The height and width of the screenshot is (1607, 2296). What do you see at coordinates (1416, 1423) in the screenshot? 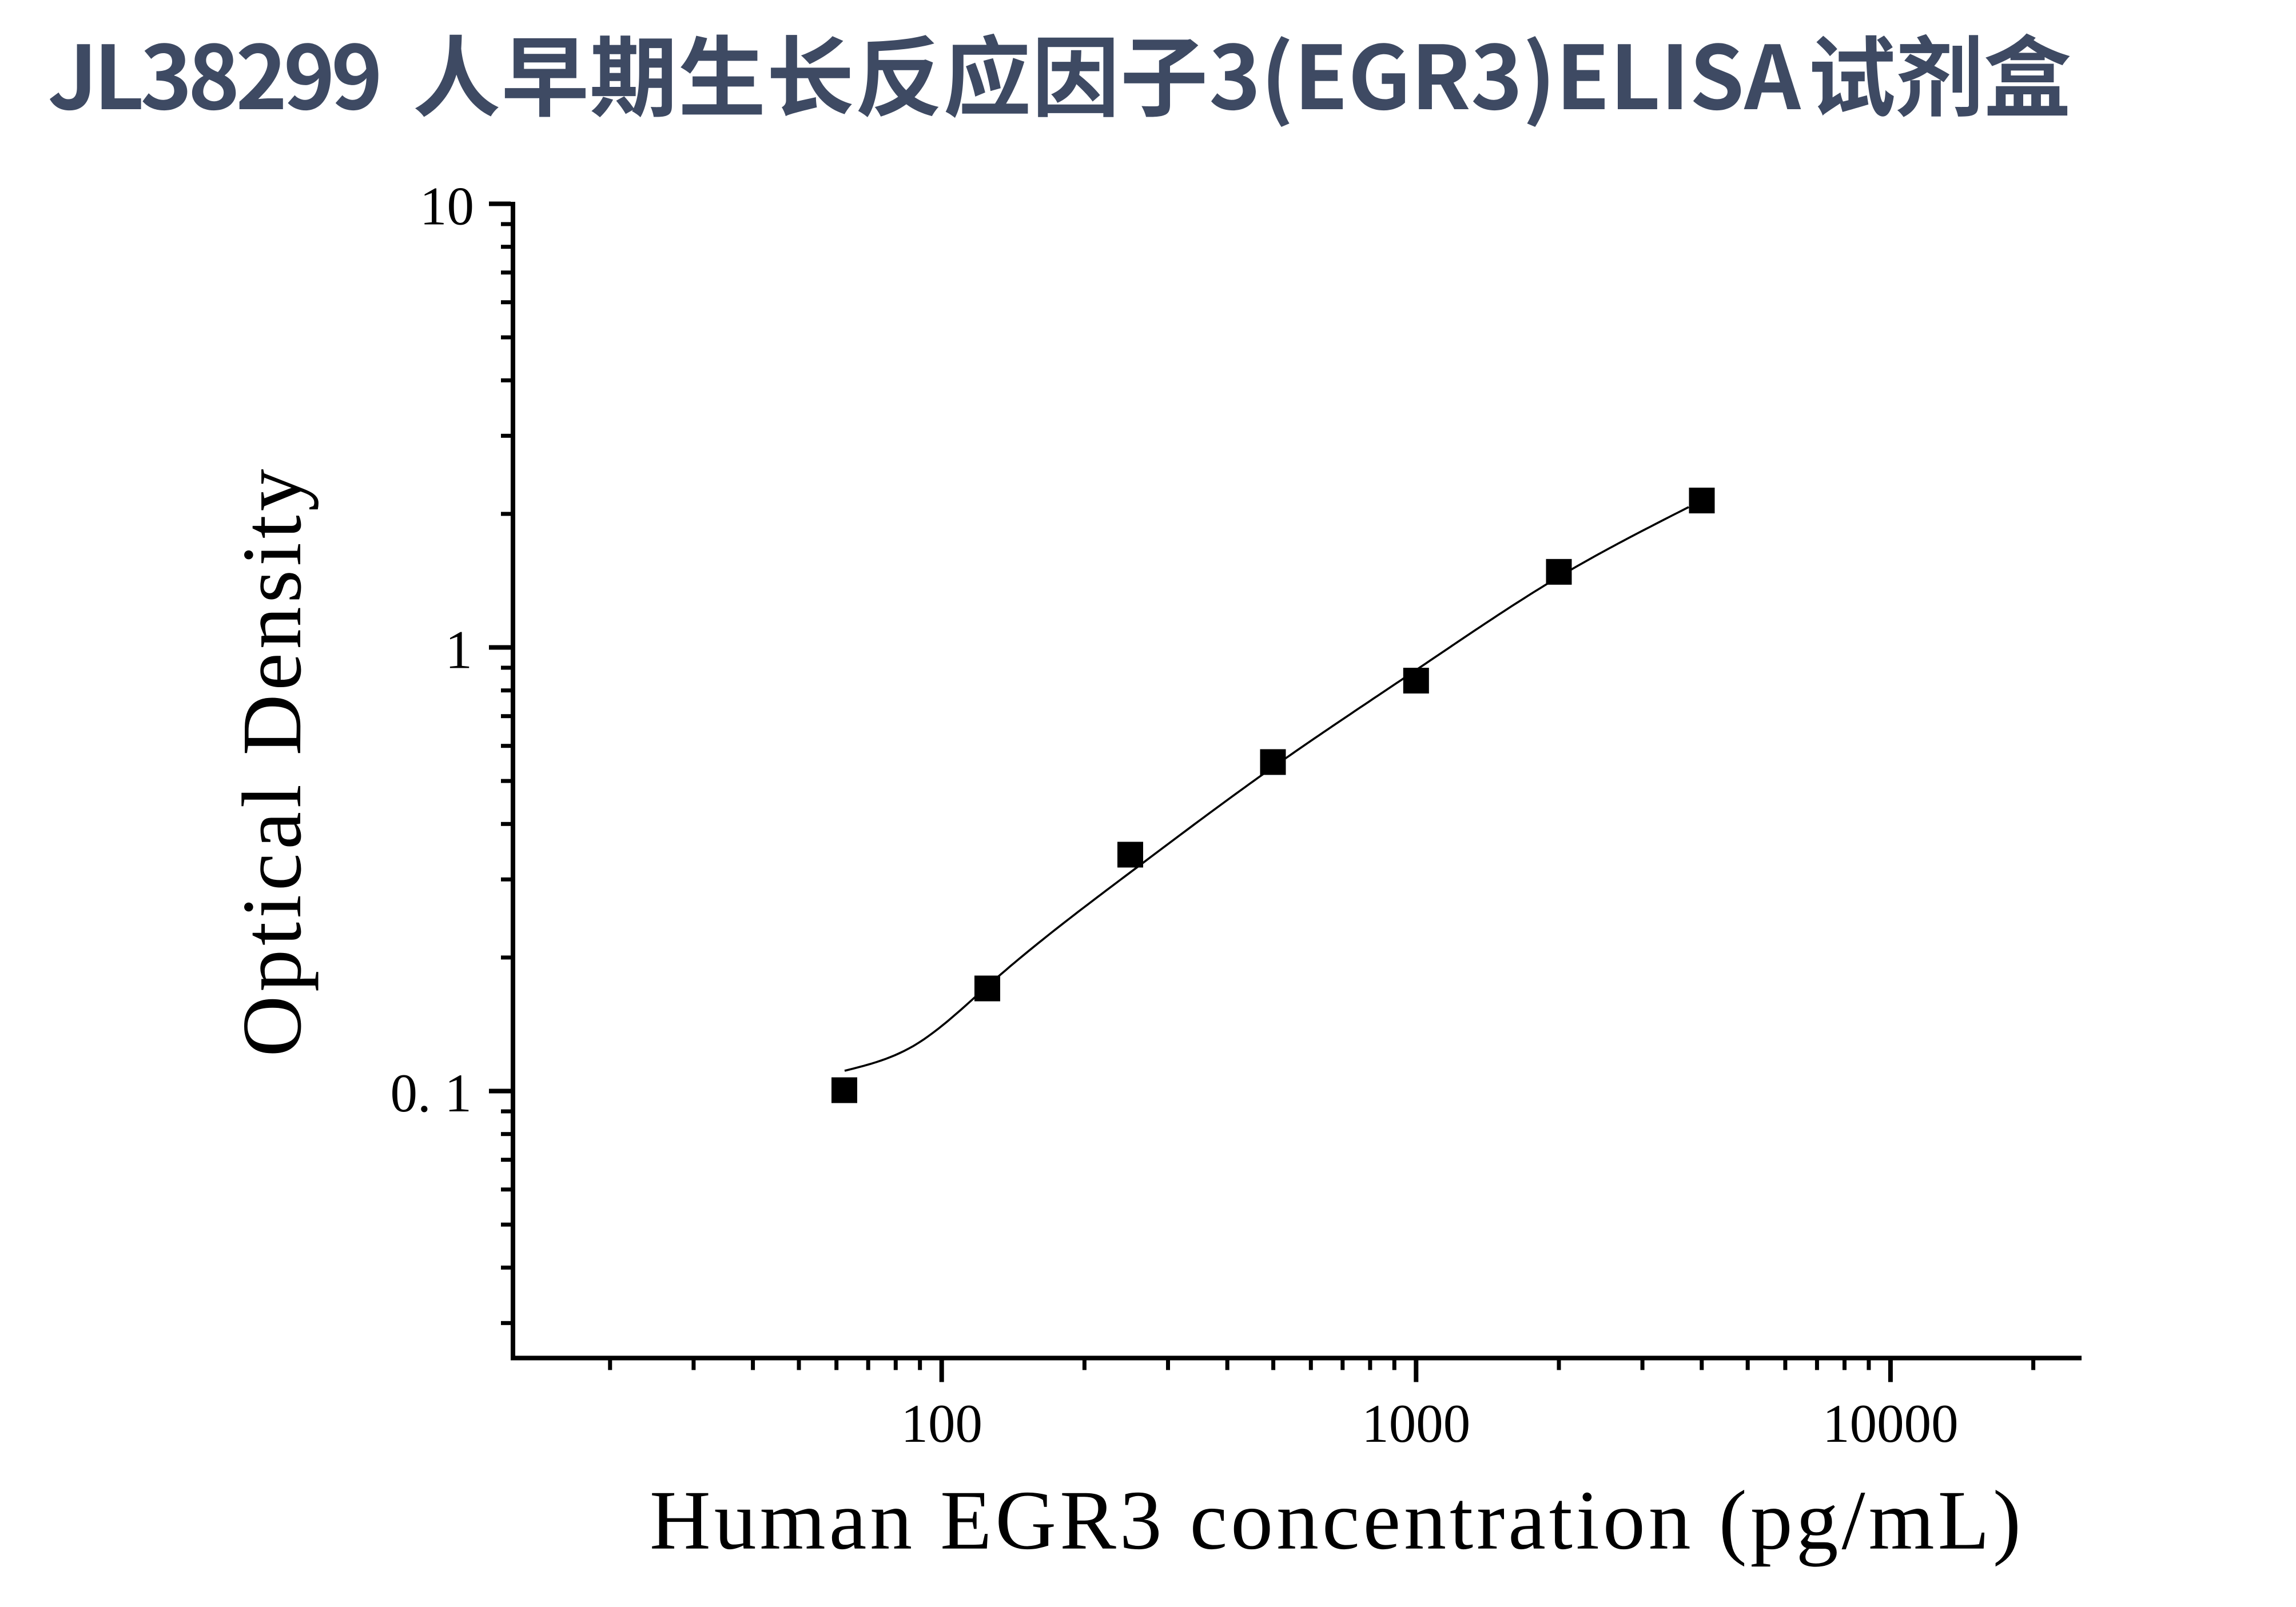
I see `svg-text: 1000` at bounding box center [1416, 1423].